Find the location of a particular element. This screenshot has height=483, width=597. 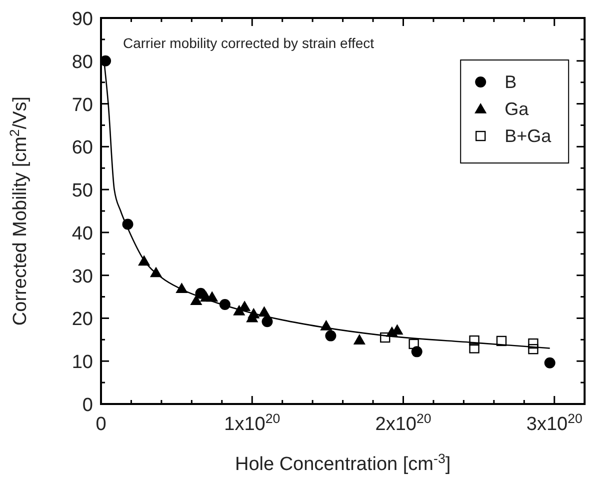

legend-label: B is located at coordinates (510, 82).